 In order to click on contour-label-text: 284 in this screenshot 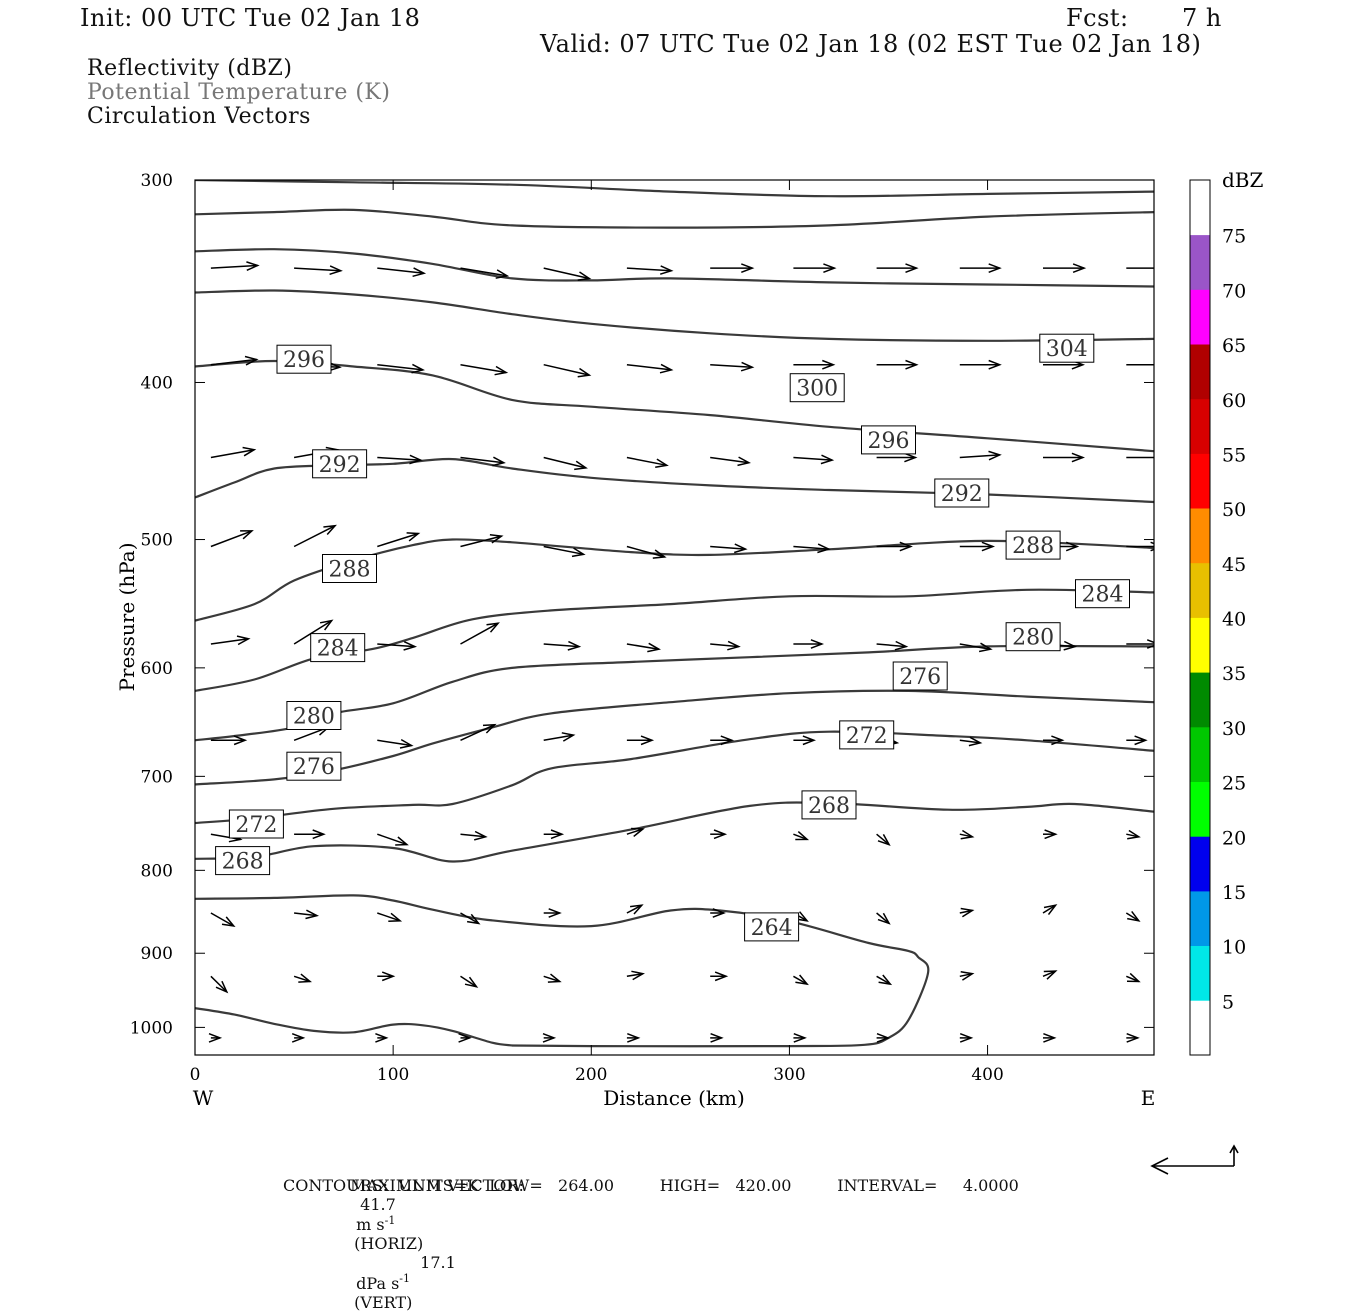, I will do `click(338, 649)`.